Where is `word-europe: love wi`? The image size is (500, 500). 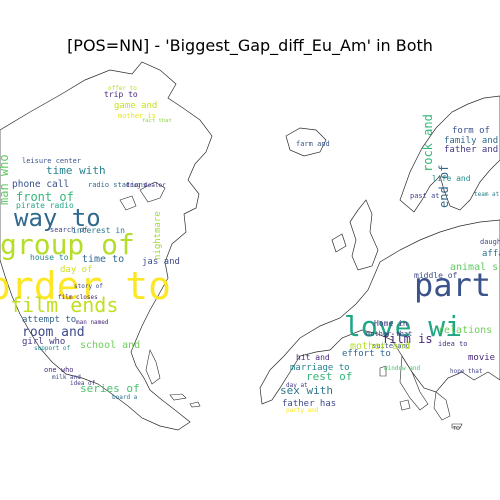 word-europe: love wi is located at coordinates (403, 326).